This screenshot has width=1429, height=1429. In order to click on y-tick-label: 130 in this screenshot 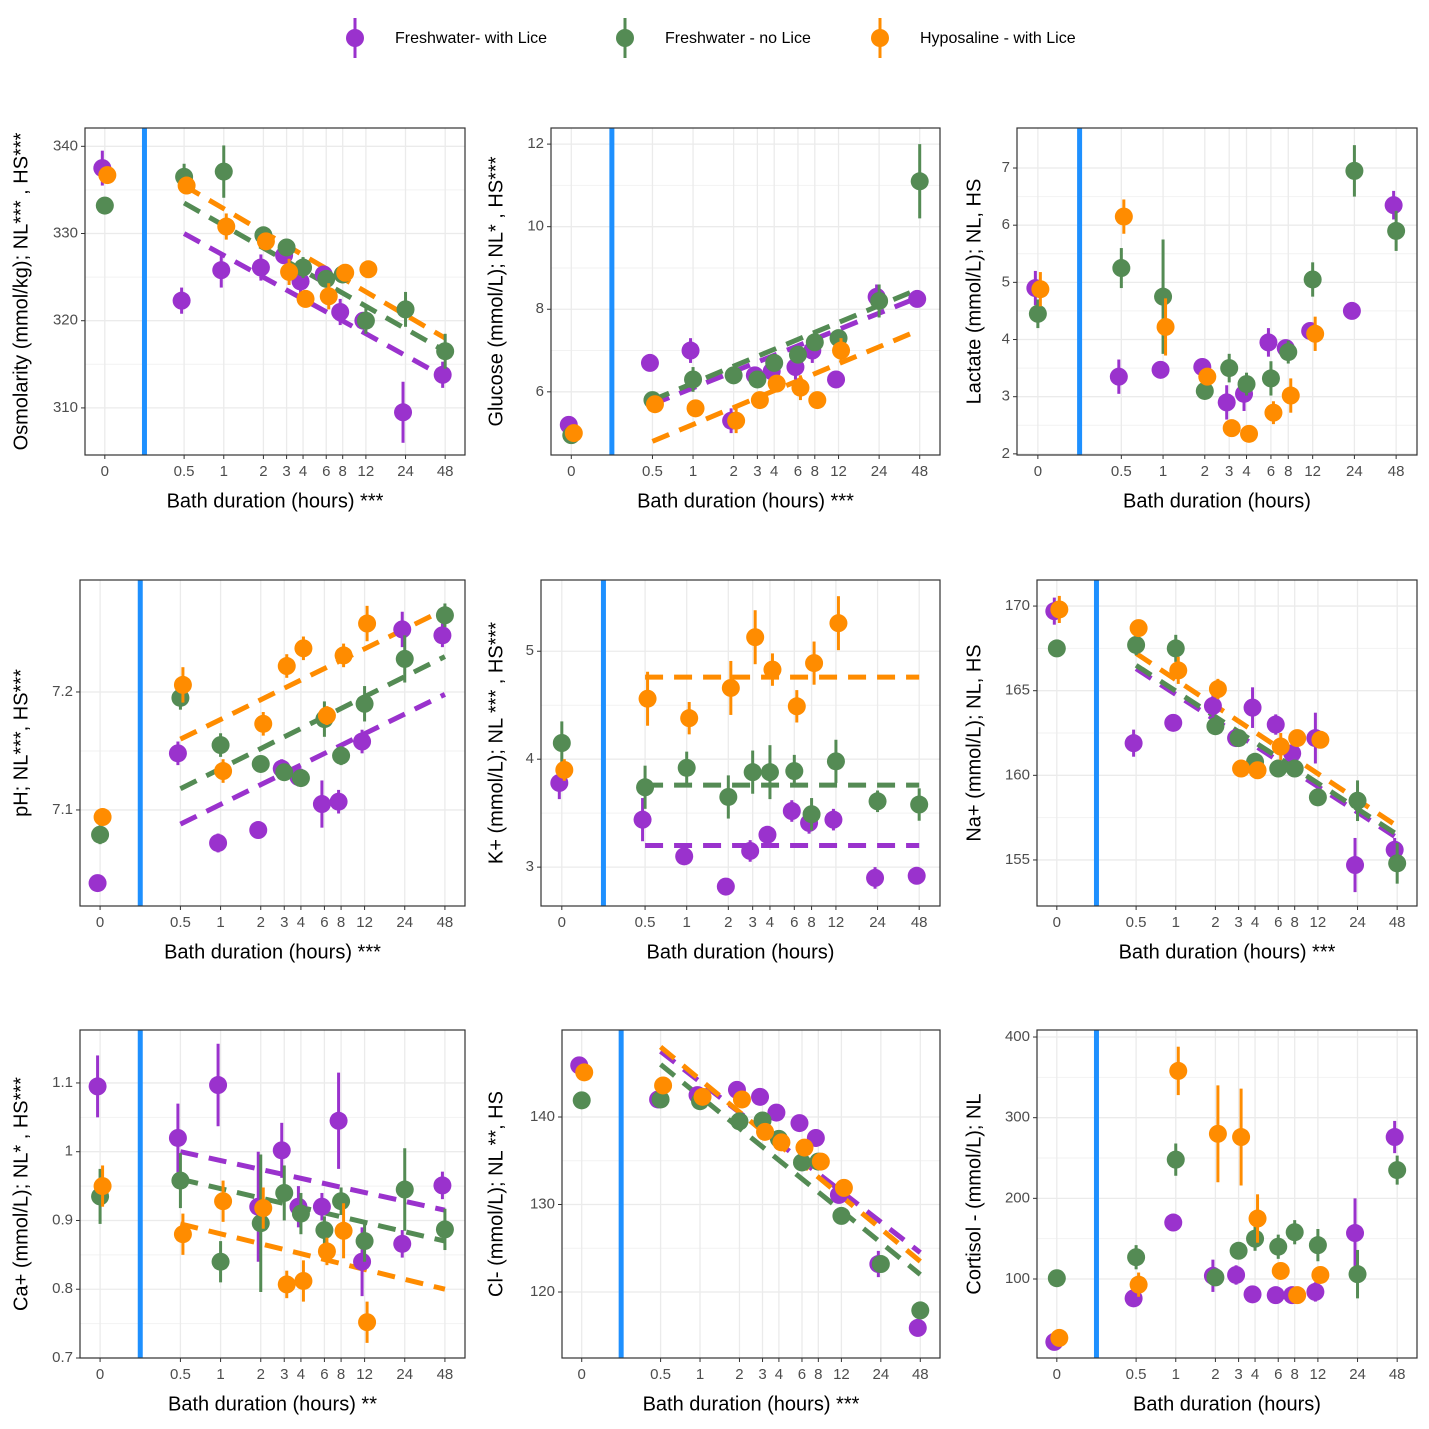, I will do `click(542, 1203)`.